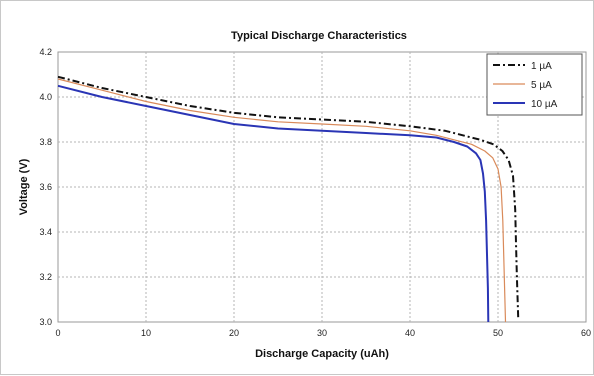  Describe the element at coordinates (498, 333) in the screenshot. I see `x-tick-label: 50` at that location.